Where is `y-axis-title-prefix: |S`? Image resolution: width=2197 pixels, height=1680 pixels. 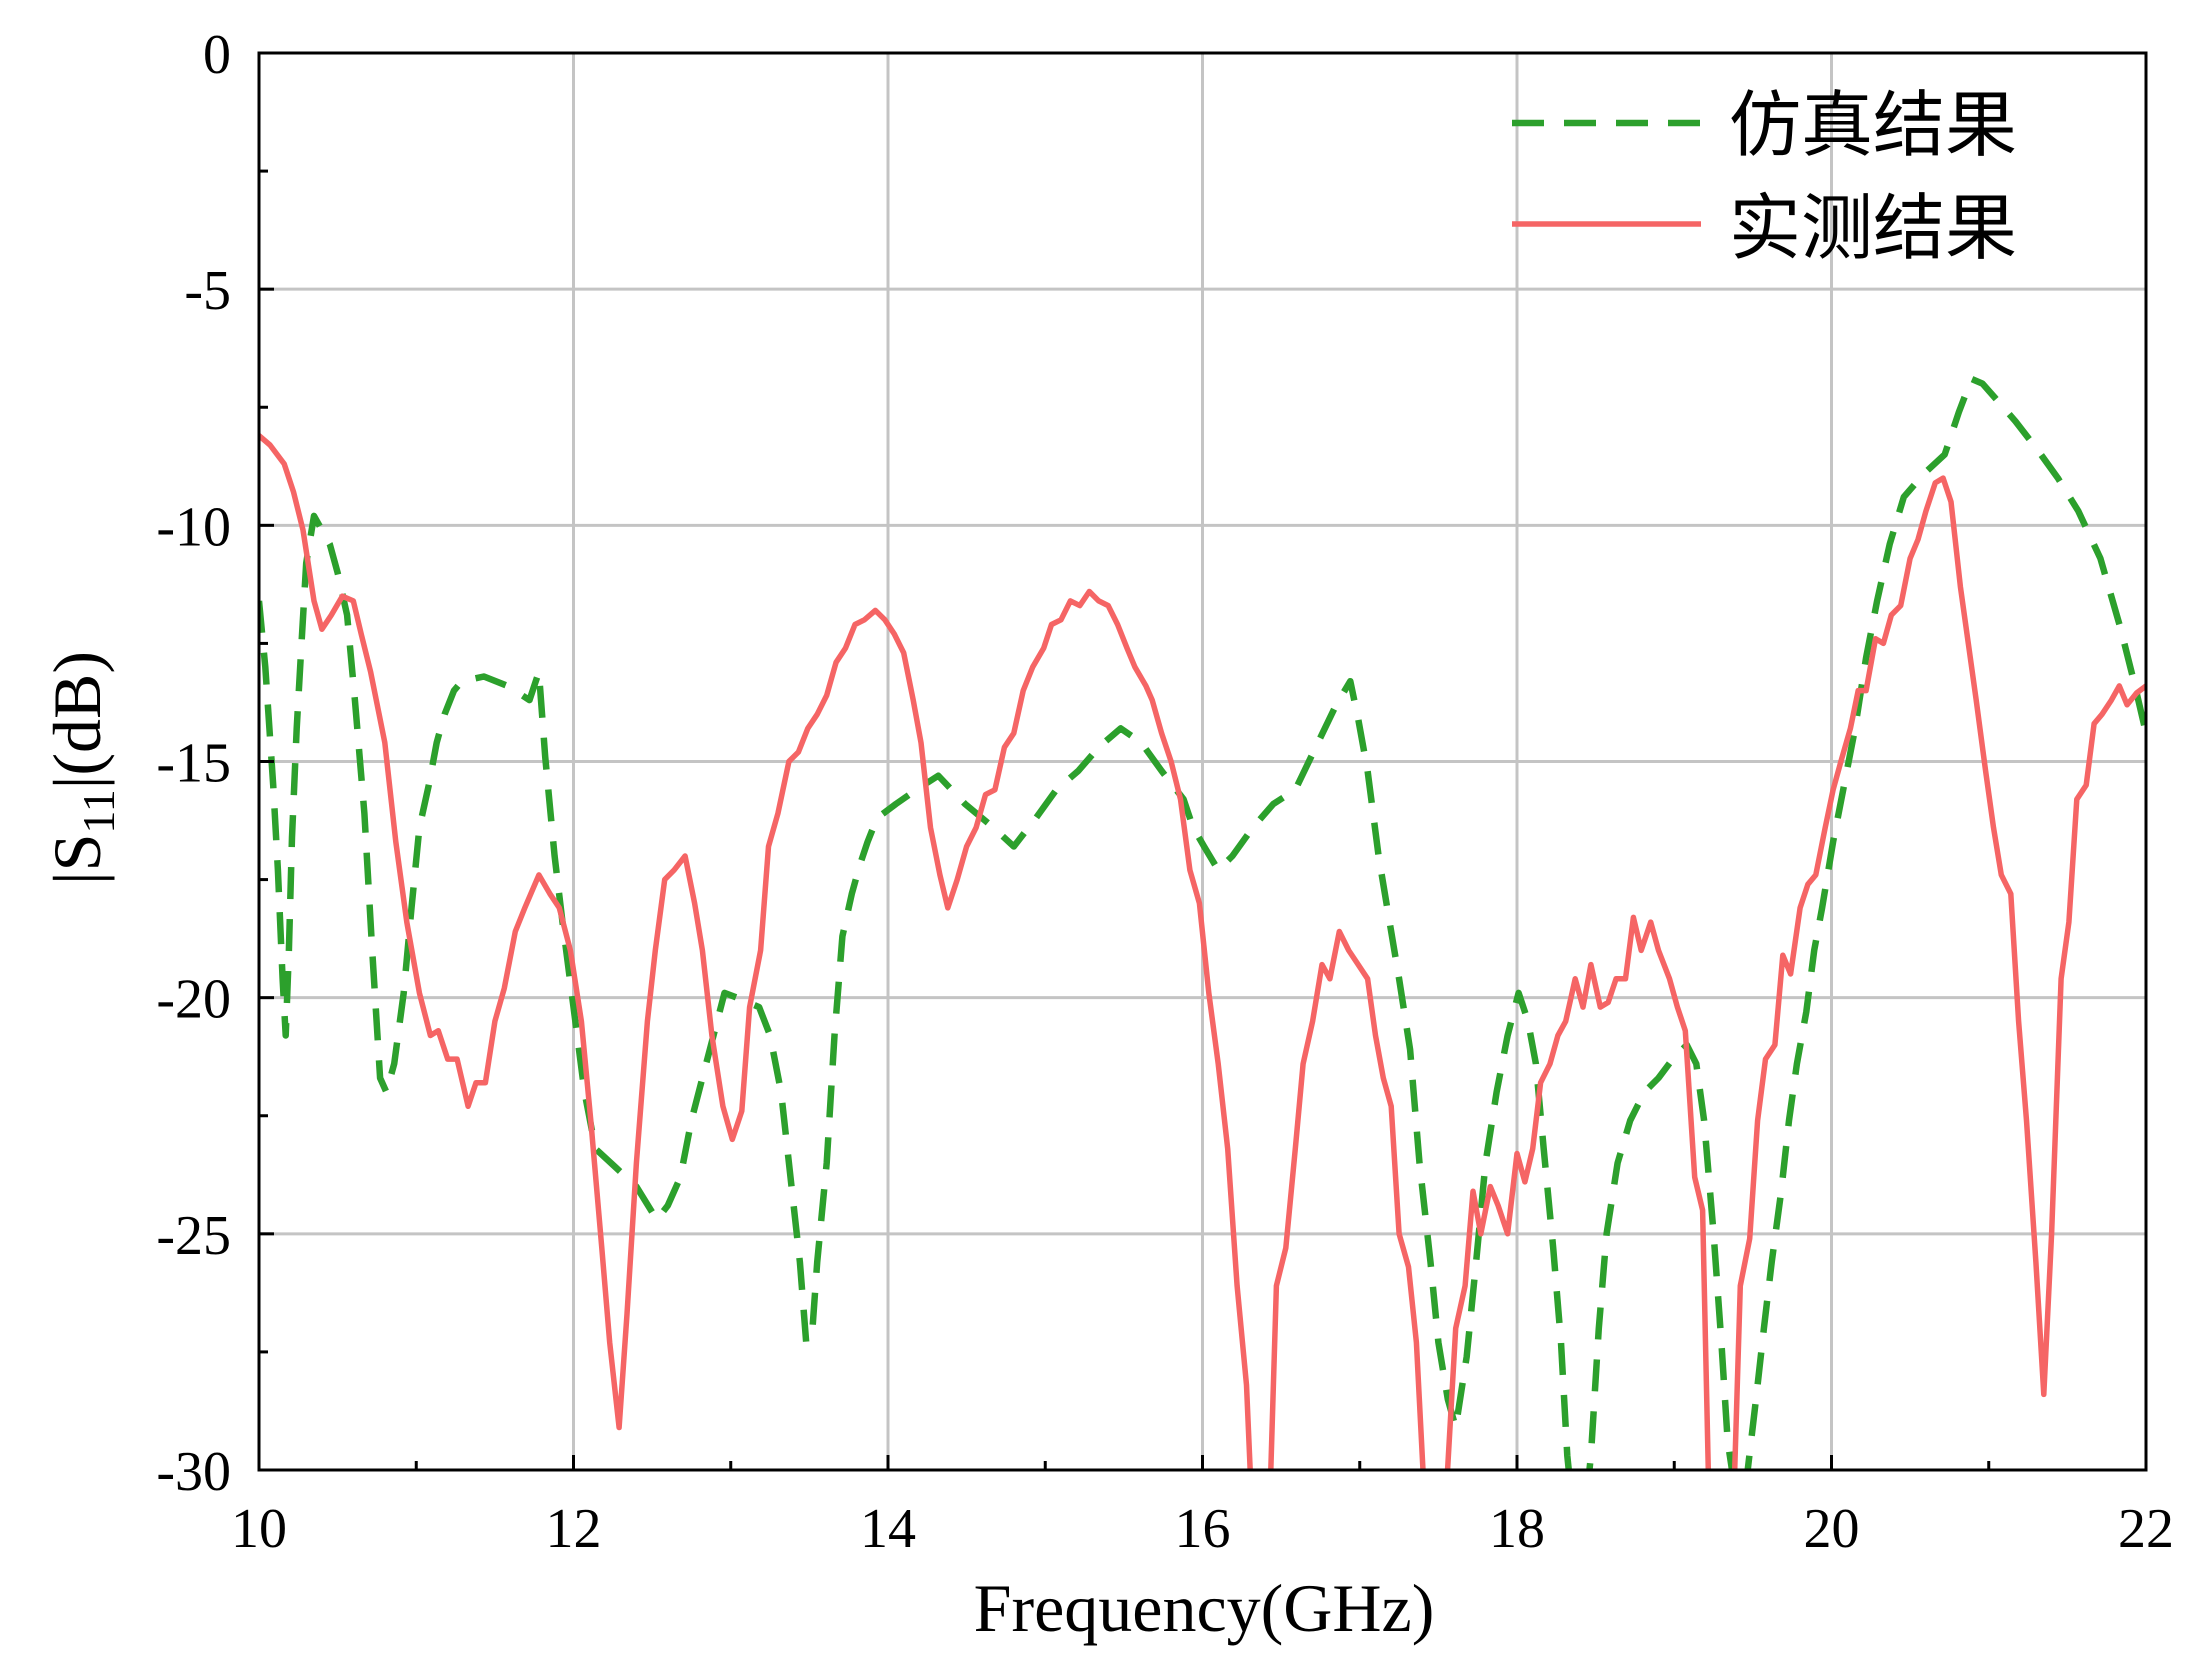
y-axis-title-prefix: |S is located at coordinates (77, 859).